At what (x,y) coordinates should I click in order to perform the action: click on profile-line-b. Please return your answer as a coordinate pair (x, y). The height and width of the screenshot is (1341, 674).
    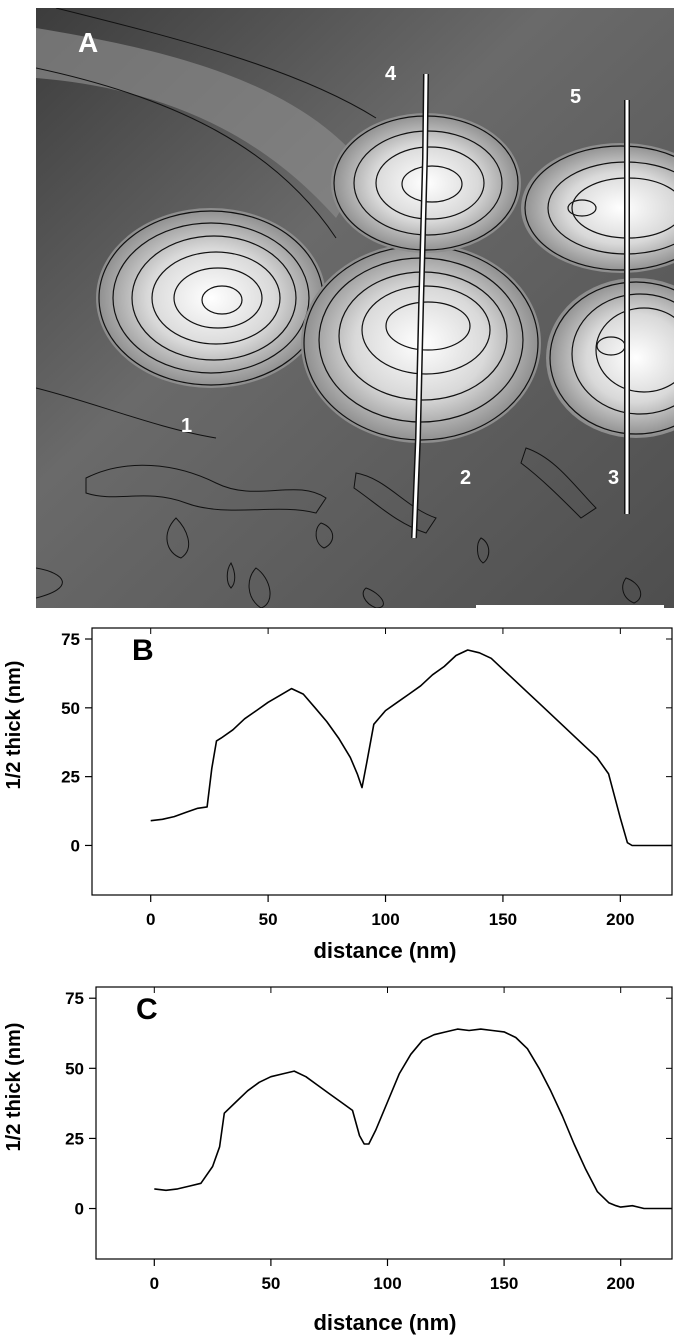
    Looking at the image, I should click on (420, 306).